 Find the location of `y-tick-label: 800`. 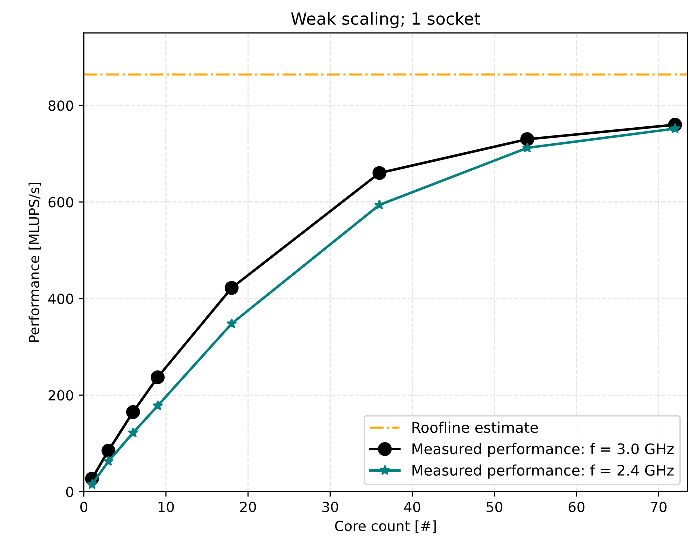

y-tick-label: 800 is located at coordinates (61, 106).